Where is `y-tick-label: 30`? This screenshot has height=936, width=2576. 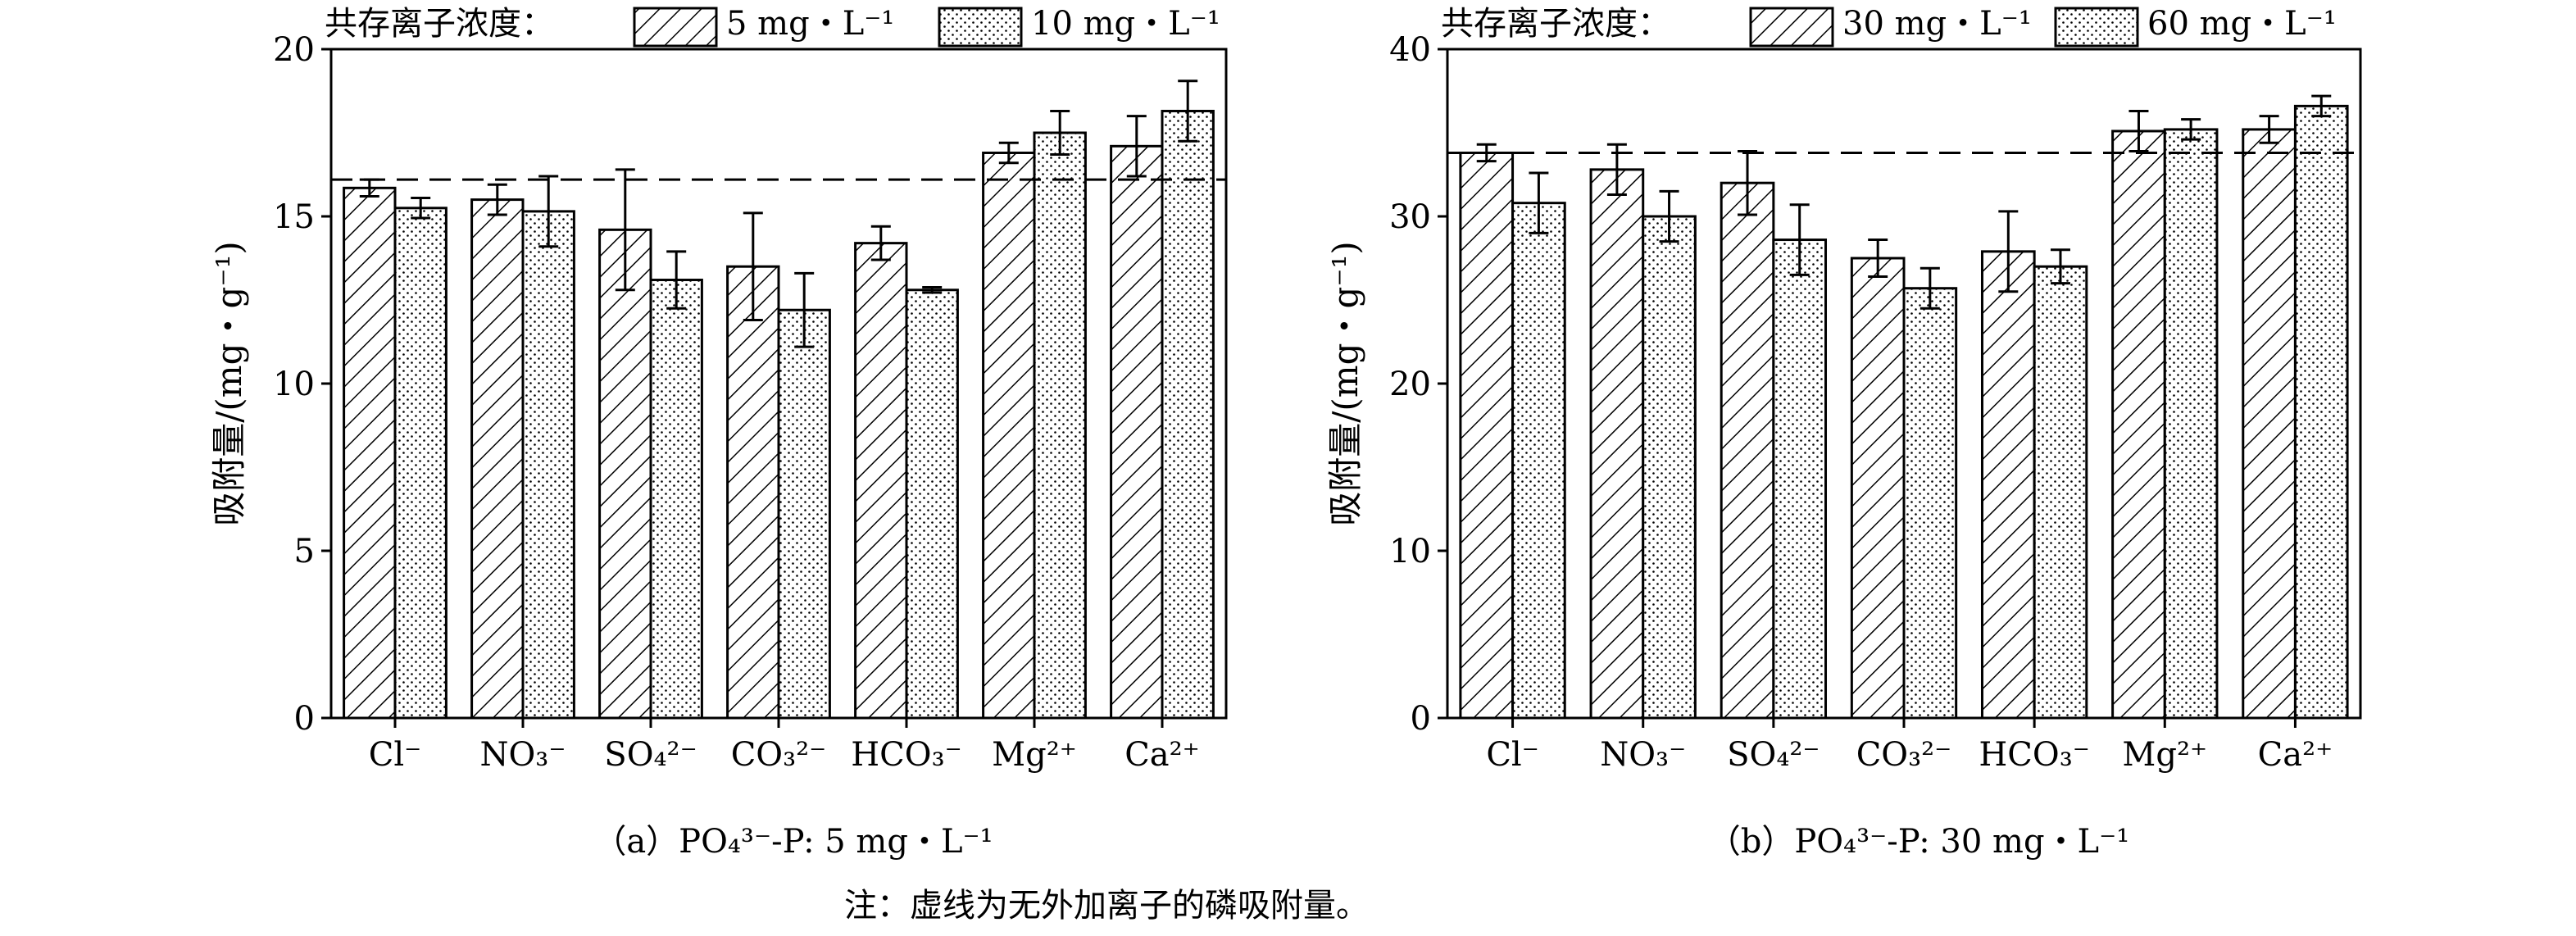
y-tick-label: 30 is located at coordinates (1410, 217).